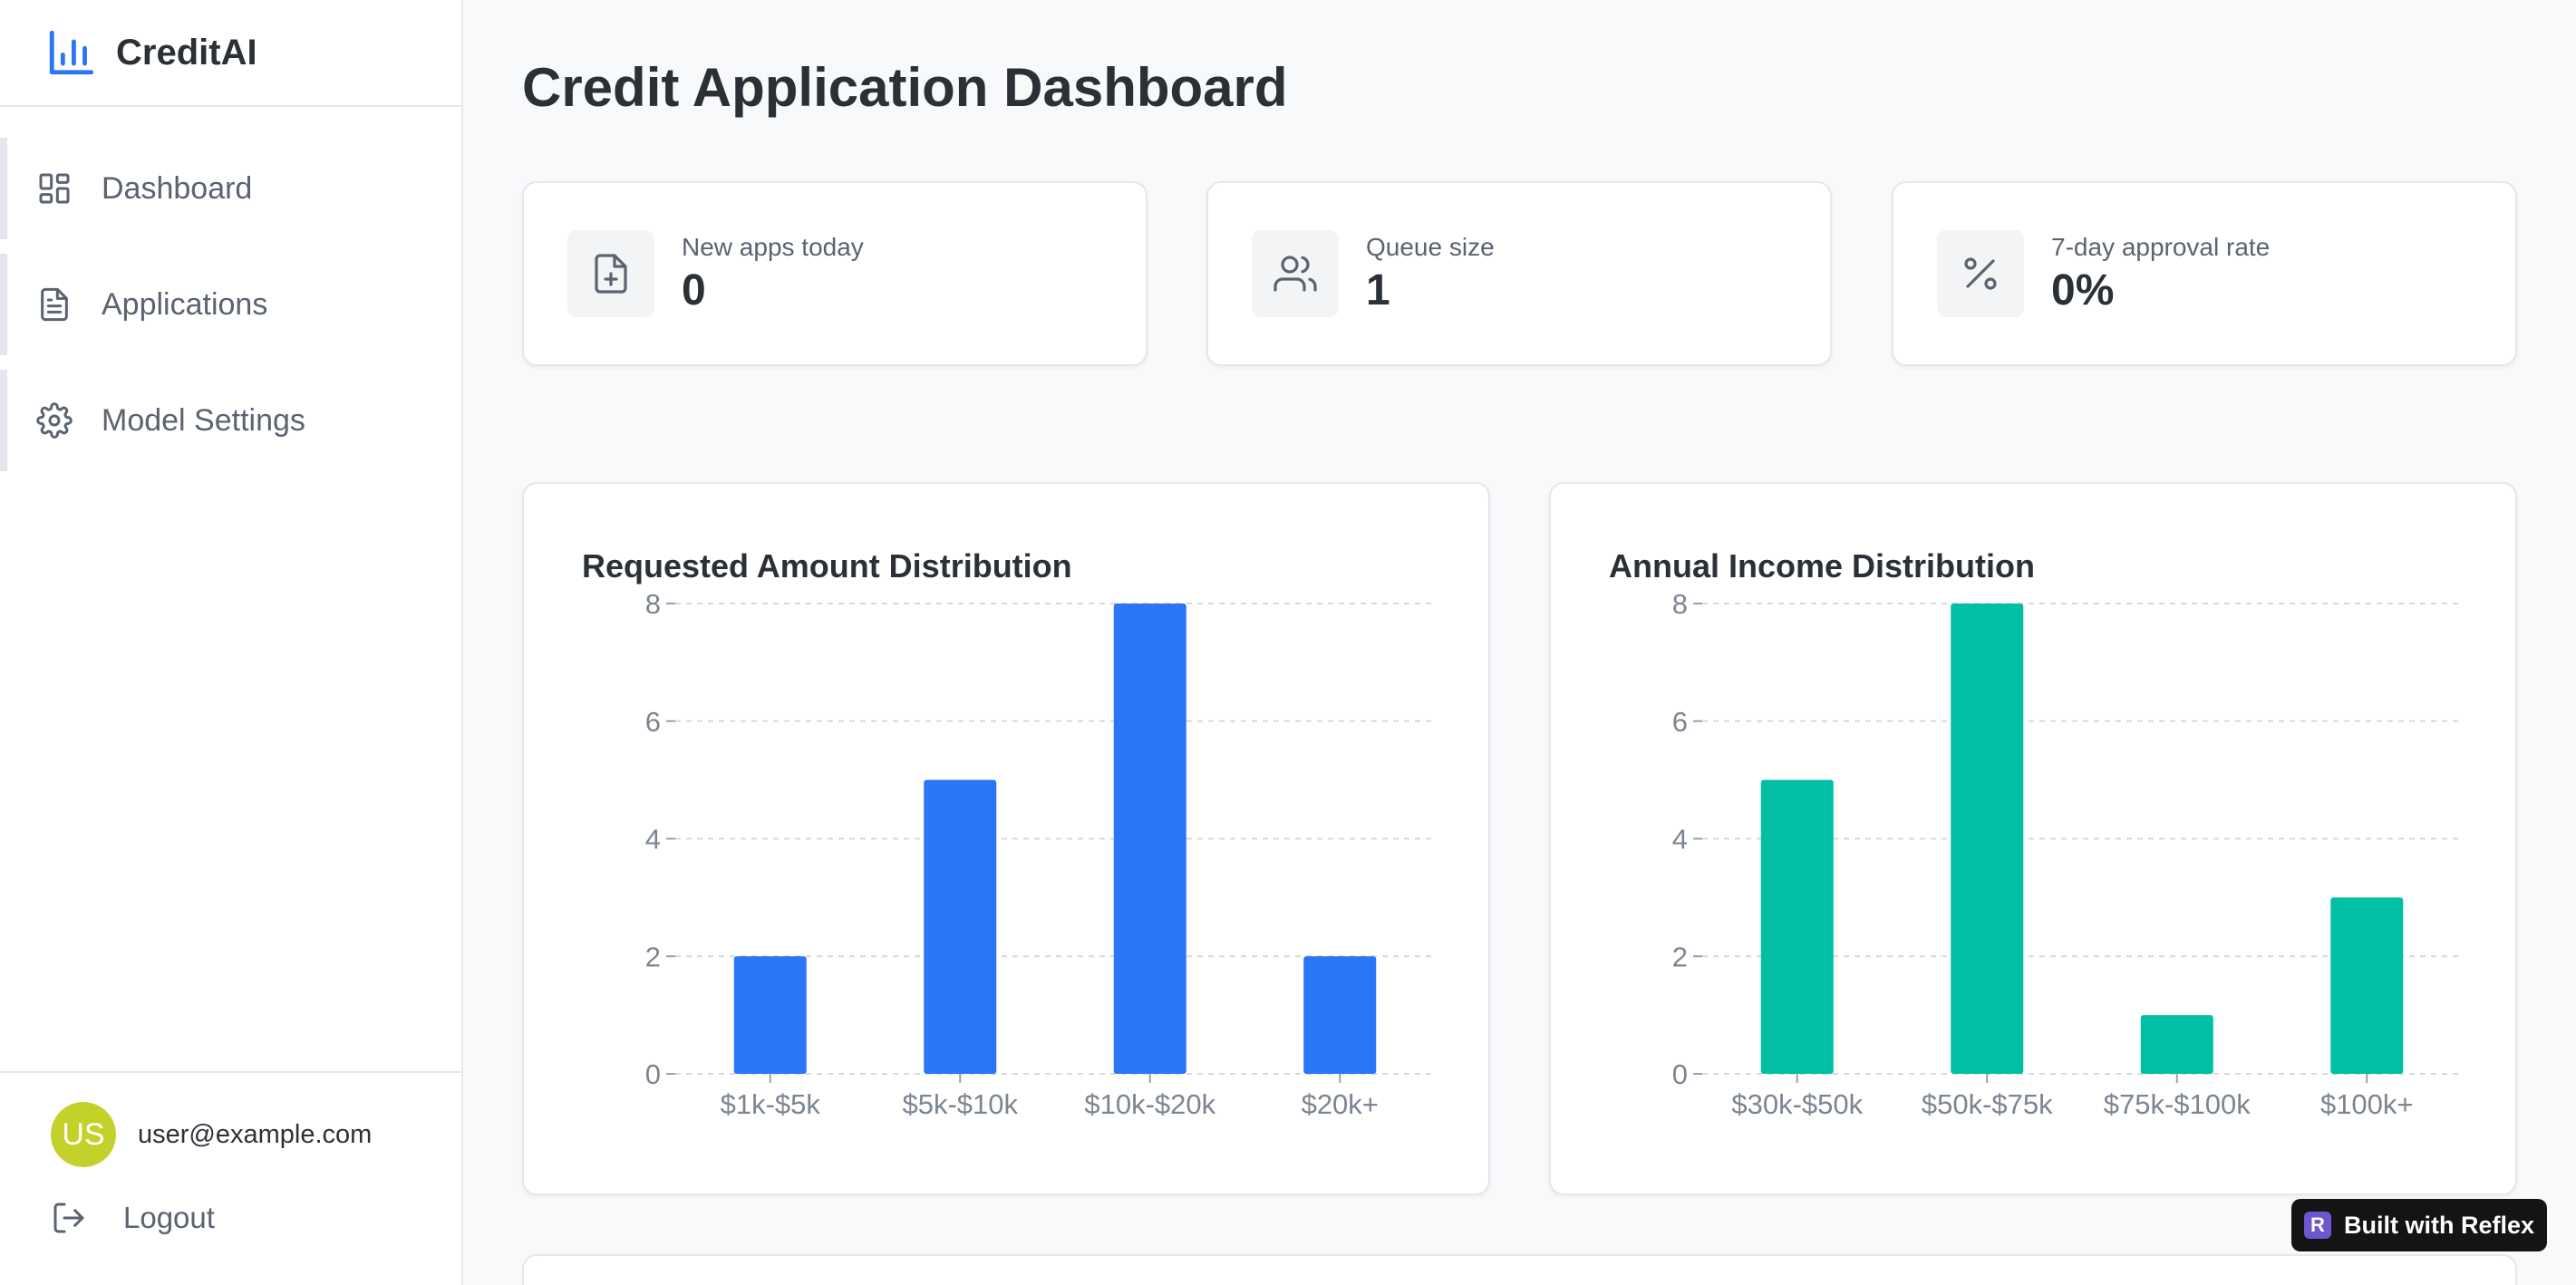 The image size is (2576, 1285). What do you see at coordinates (2161, 247) in the screenshot?
I see `stat-label: 7-day approval rate` at bounding box center [2161, 247].